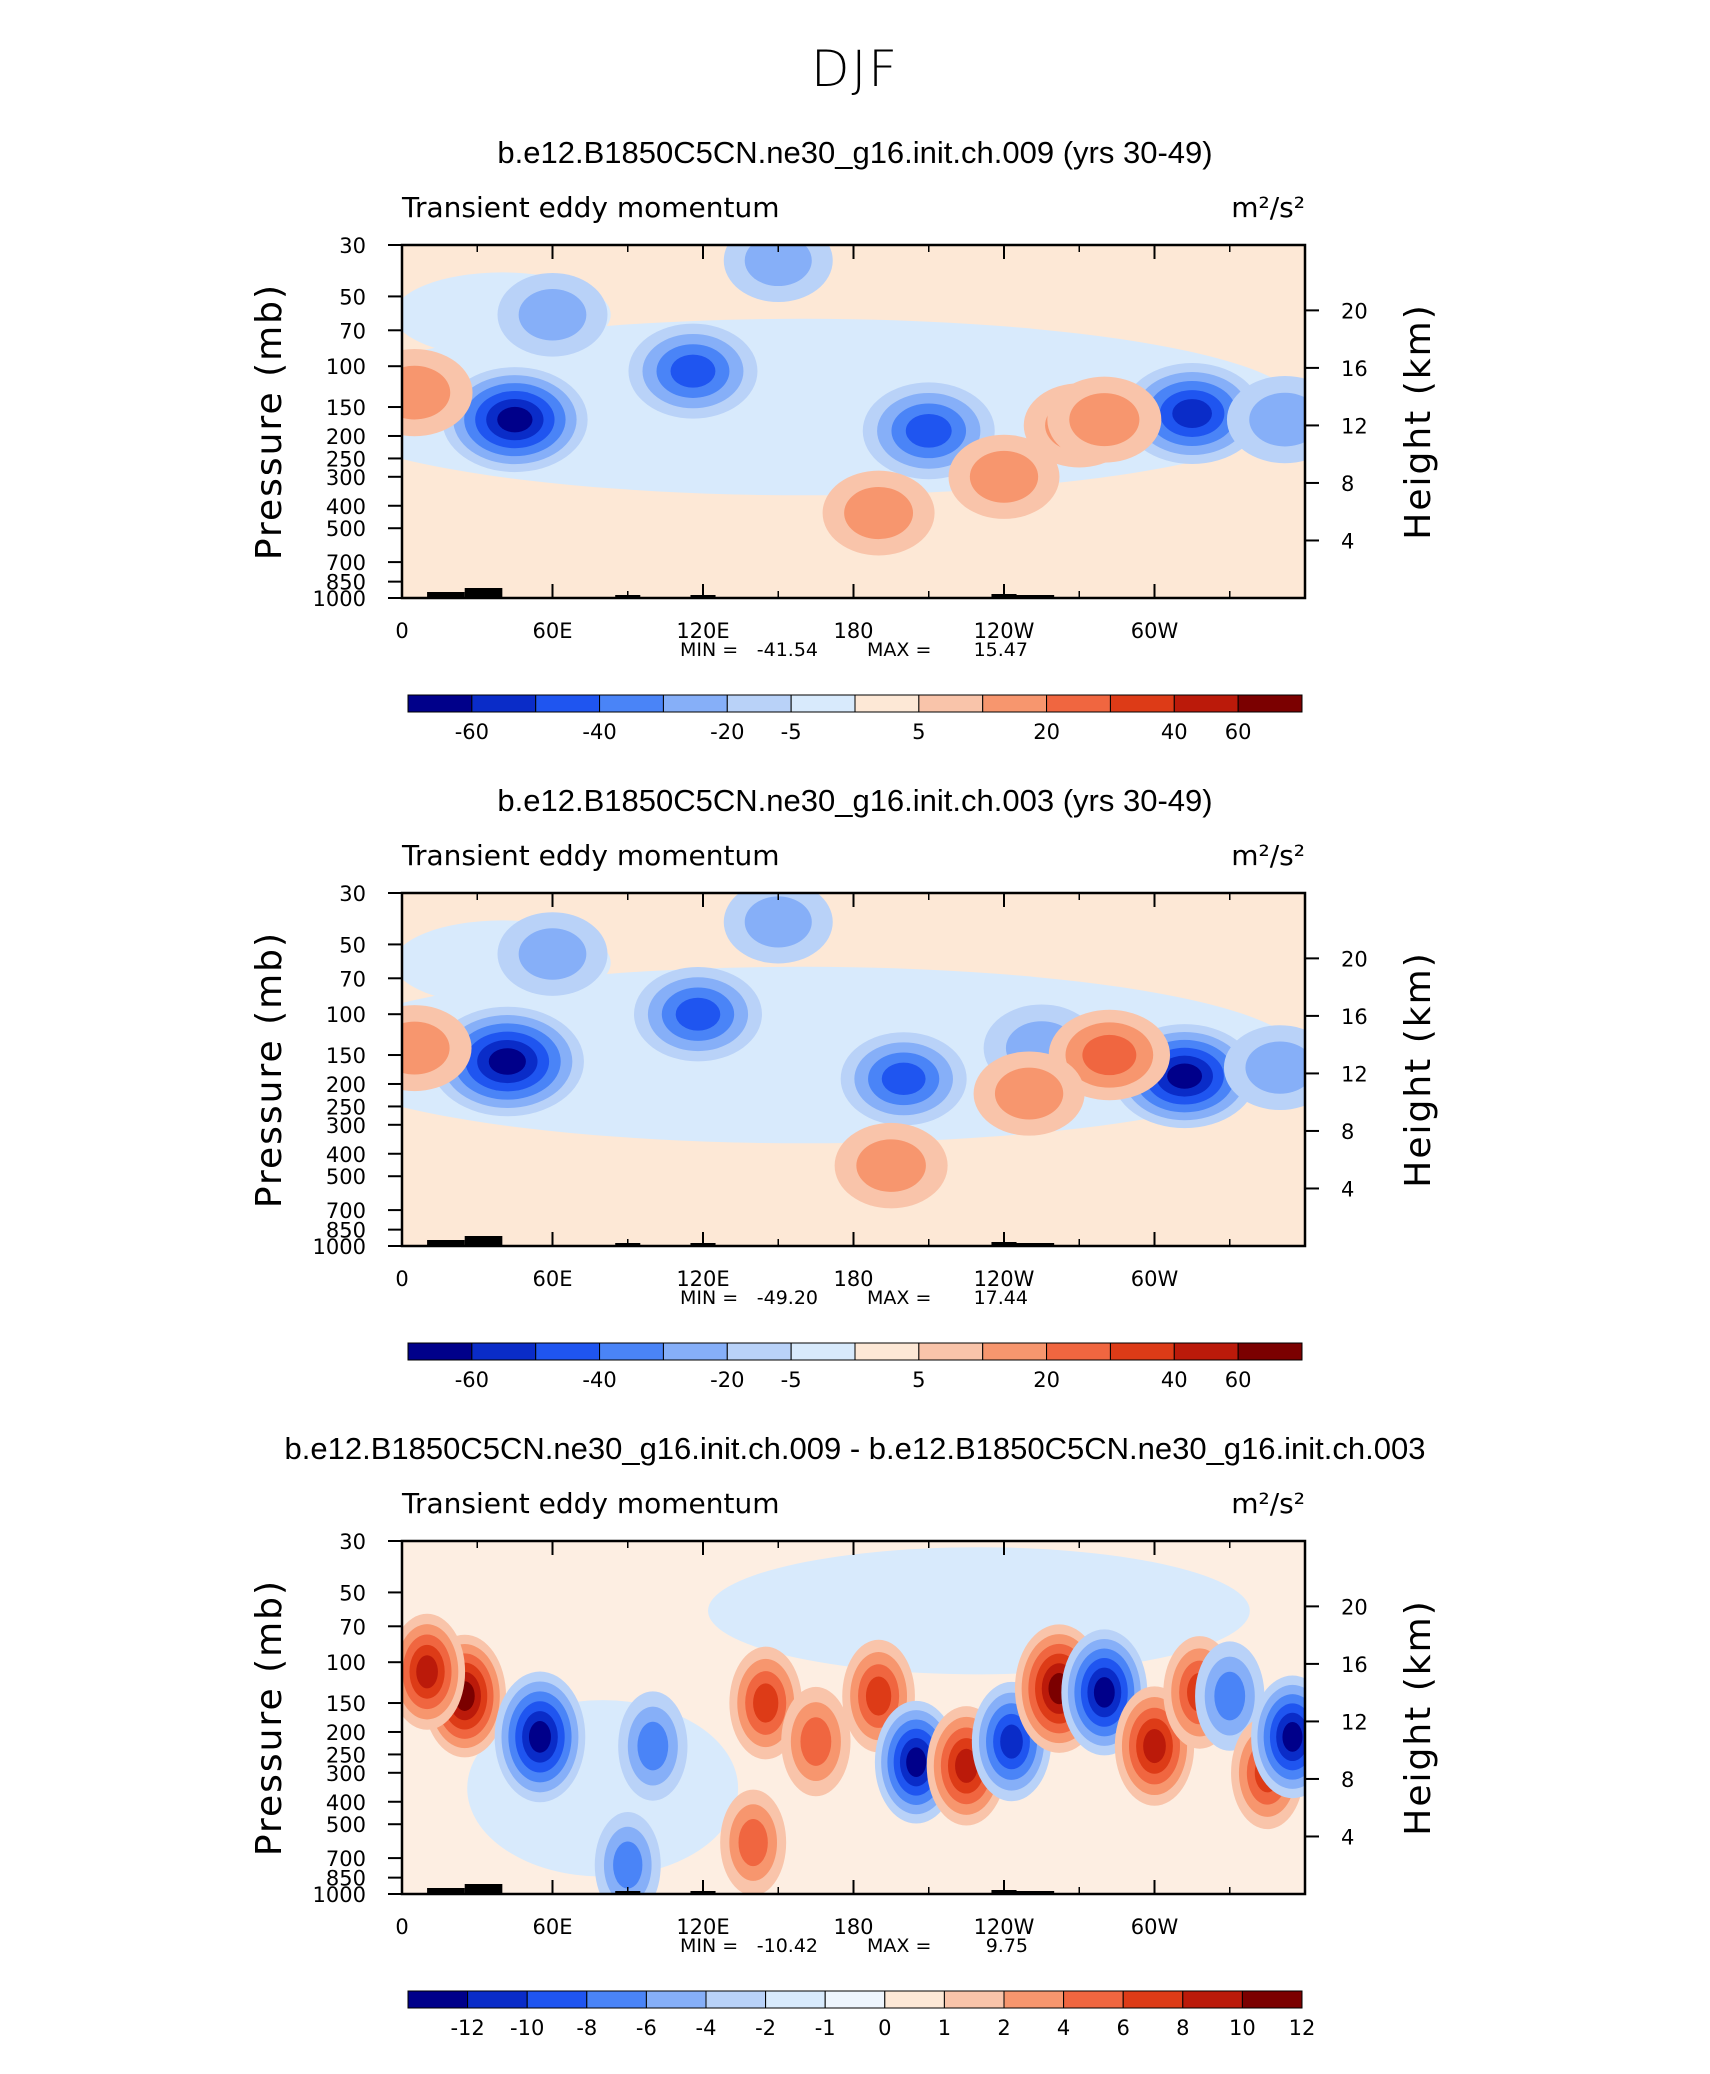 Image resolution: width=1710 pixels, height=2074 pixels. I want to click on x-tick-label: 60E, so click(553, 1927).